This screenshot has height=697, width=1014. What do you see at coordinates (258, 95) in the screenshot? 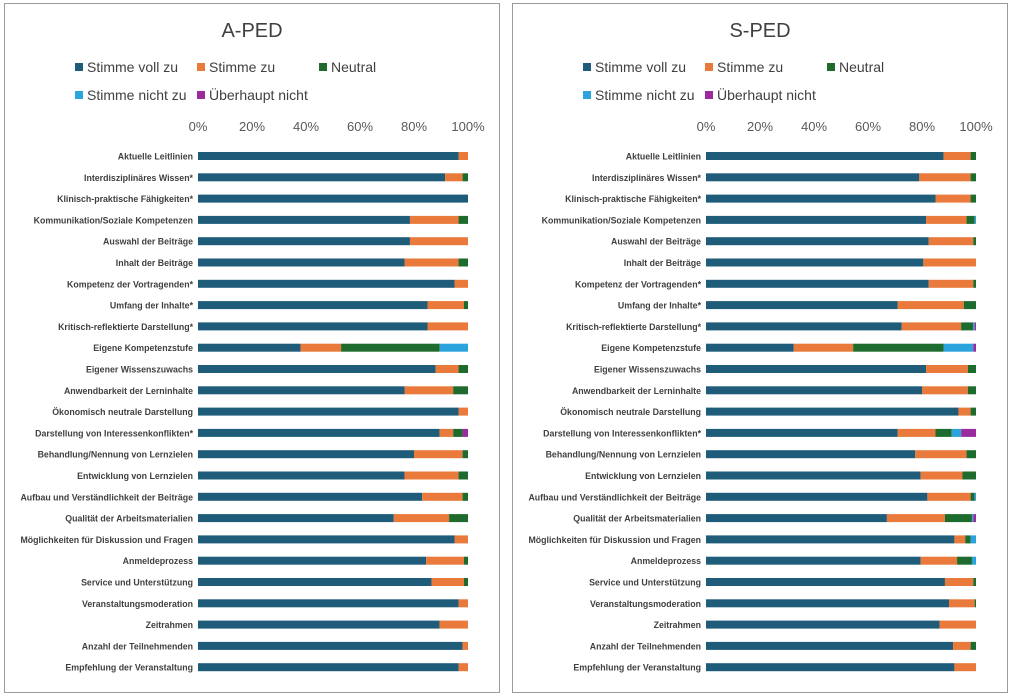
I see `legend-label: Überhaupt nicht` at bounding box center [258, 95].